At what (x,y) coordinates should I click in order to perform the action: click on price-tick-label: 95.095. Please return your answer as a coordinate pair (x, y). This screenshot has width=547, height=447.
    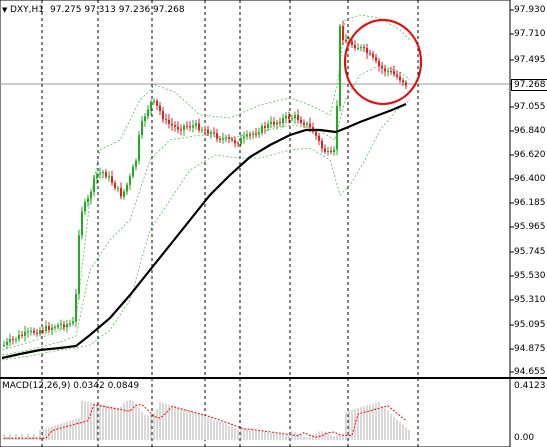
    Looking at the image, I should click on (530, 325).